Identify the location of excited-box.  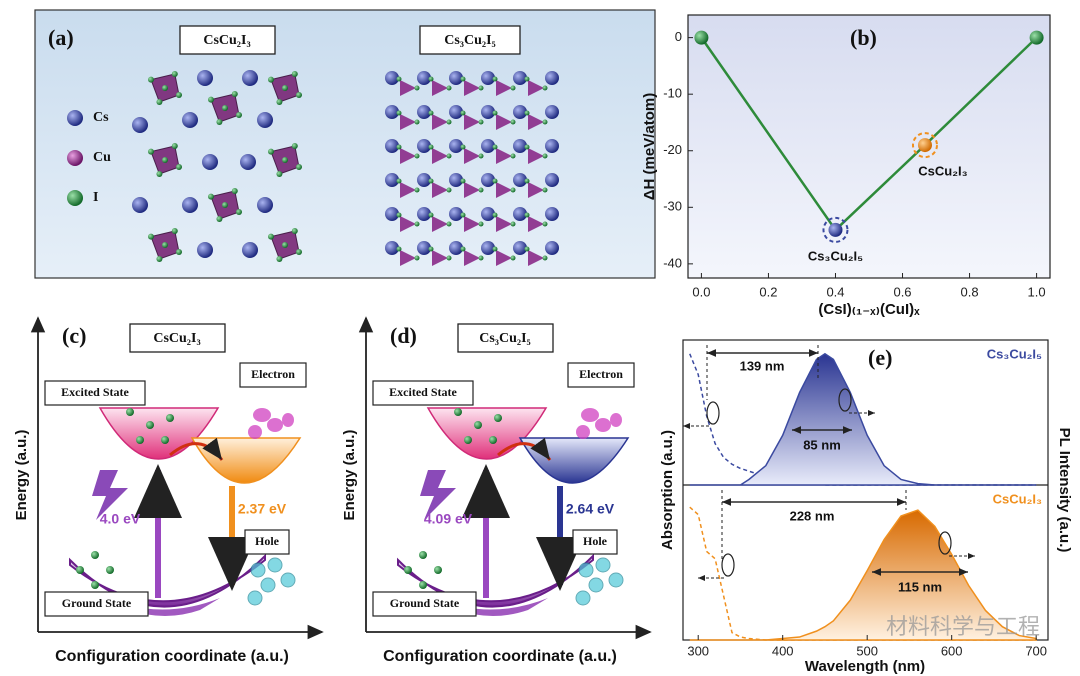
(423, 393).